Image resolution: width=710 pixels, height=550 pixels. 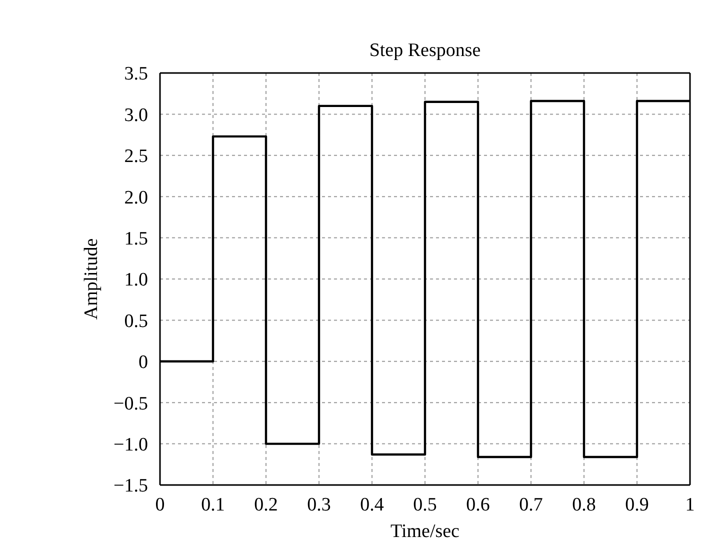 What do you see at coordinates (531, 505) in the screenshot?
I see `x-tick-label: 0.7` at bounding box center [531, 505].